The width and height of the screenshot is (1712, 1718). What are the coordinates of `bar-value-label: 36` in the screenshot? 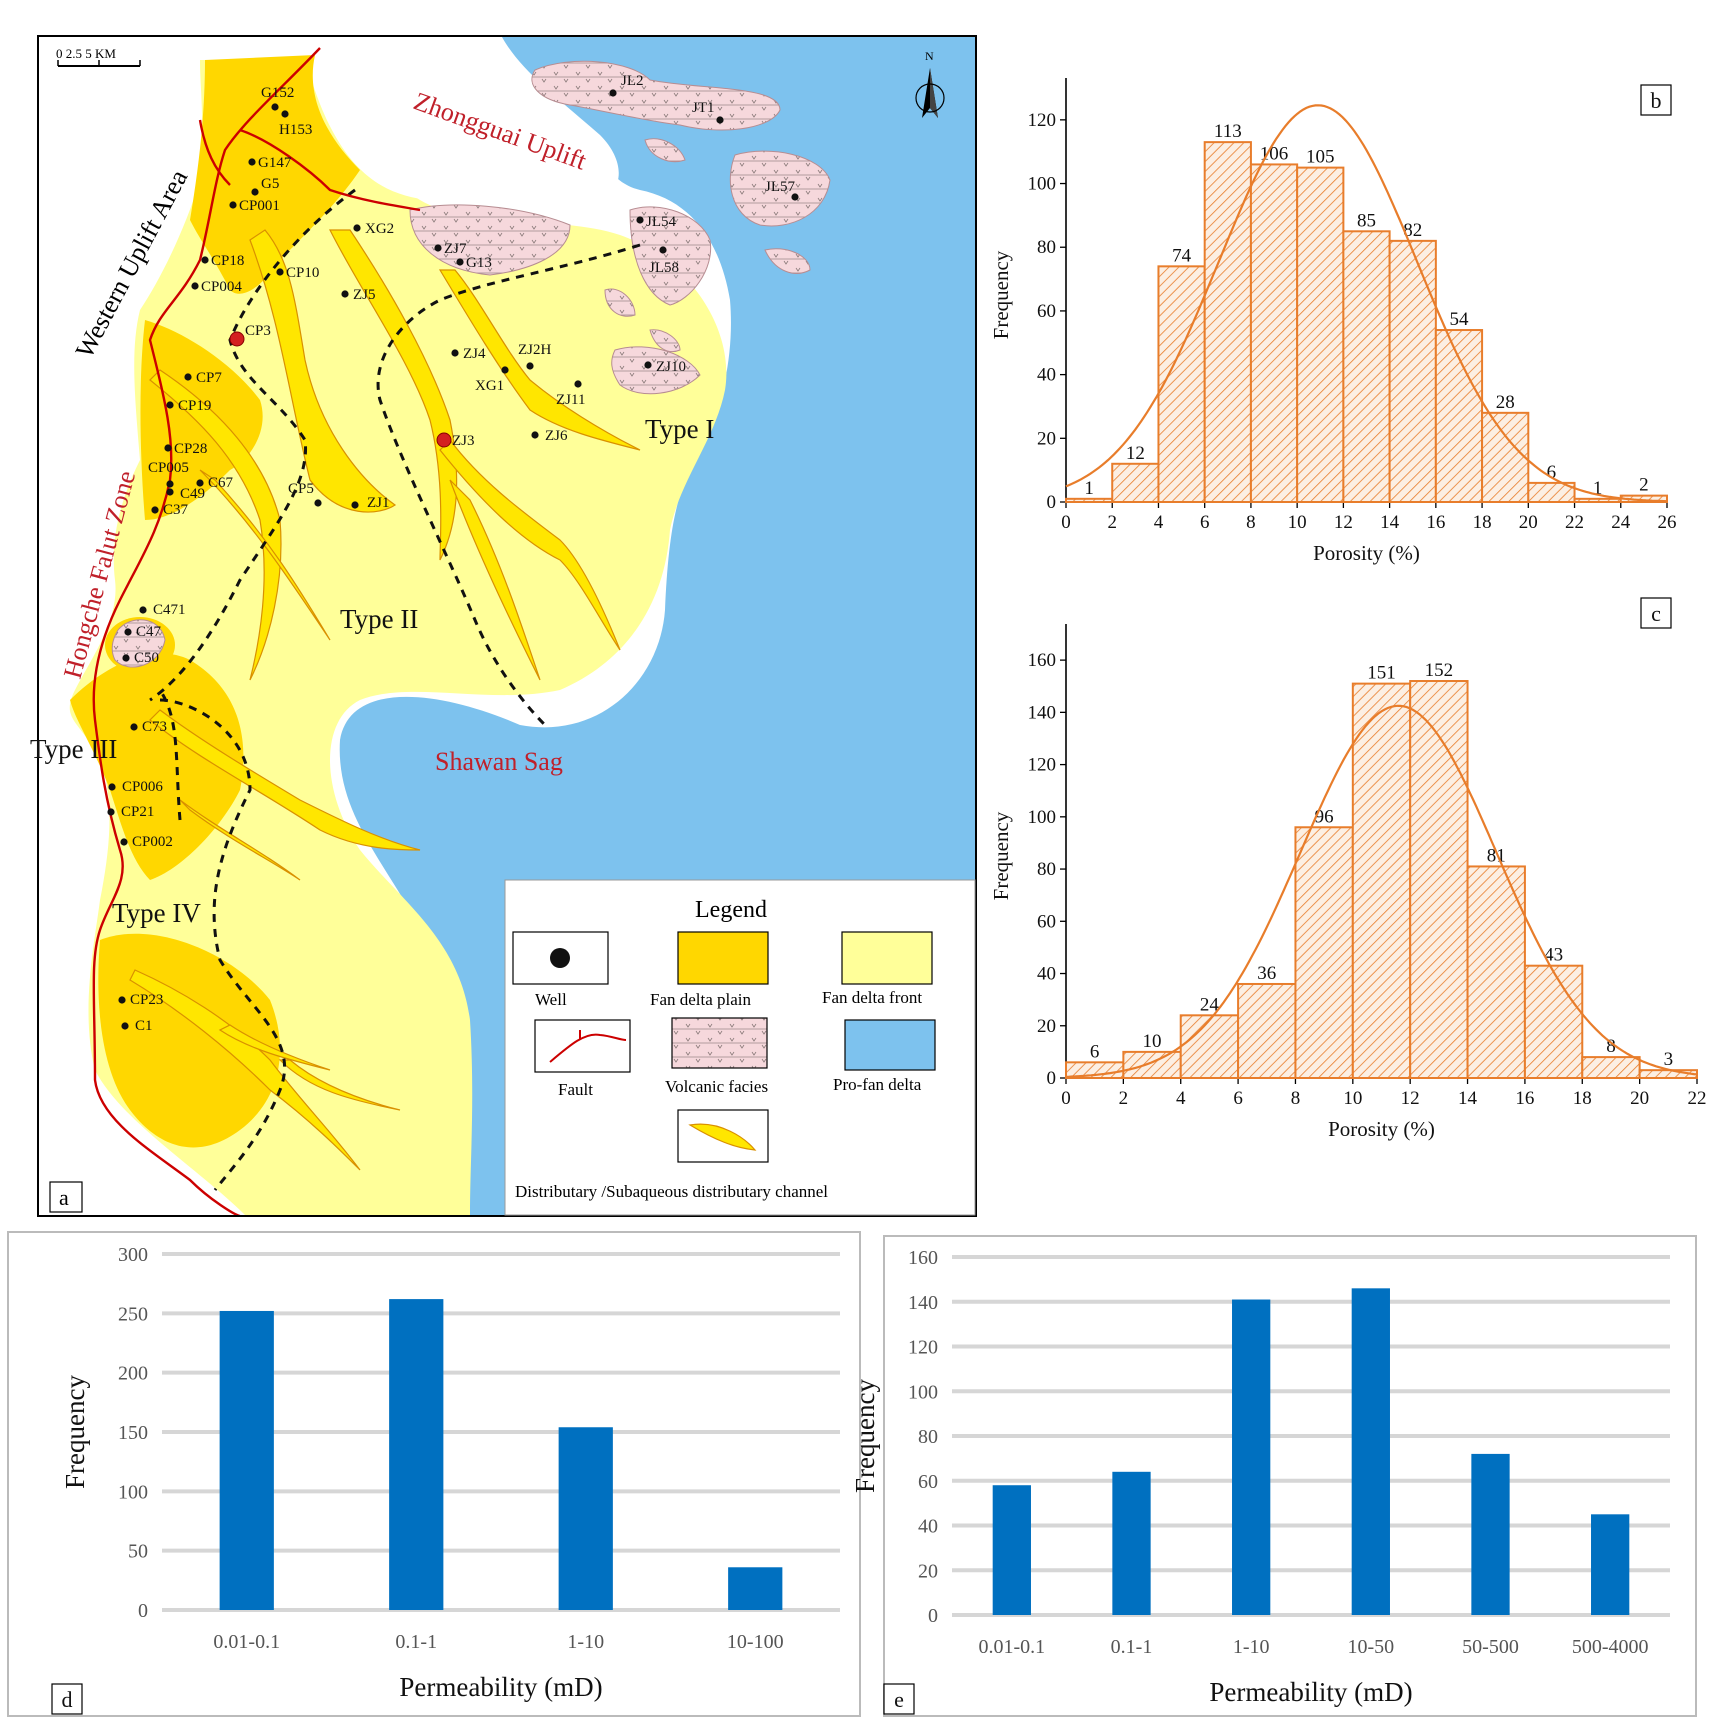 It's located at (1266, 973).